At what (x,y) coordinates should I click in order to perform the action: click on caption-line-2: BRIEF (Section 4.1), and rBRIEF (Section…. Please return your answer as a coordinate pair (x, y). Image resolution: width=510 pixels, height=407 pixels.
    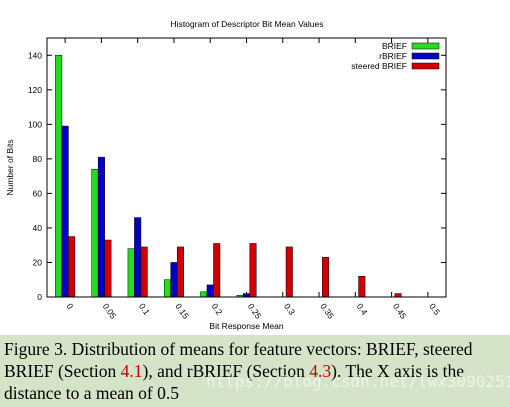
    Looking at the image, I should click on (256, 371).